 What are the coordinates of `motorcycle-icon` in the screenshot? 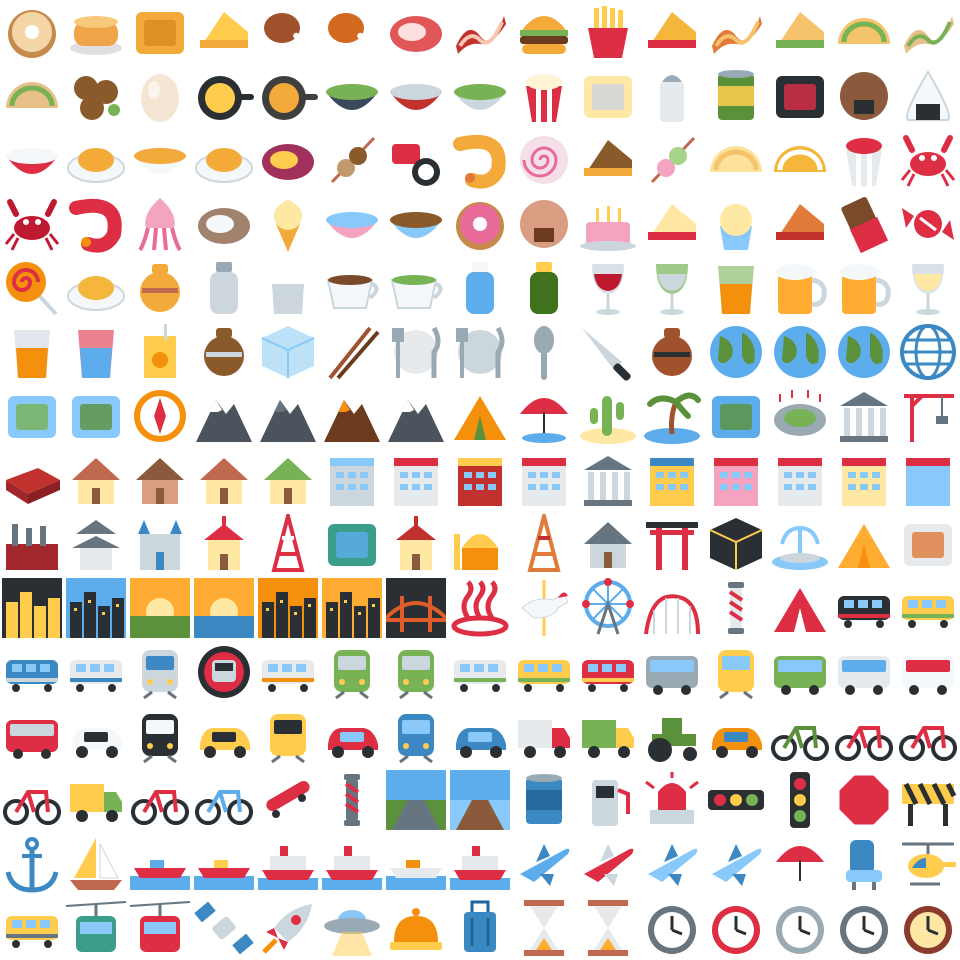 It's located at (800, 736).